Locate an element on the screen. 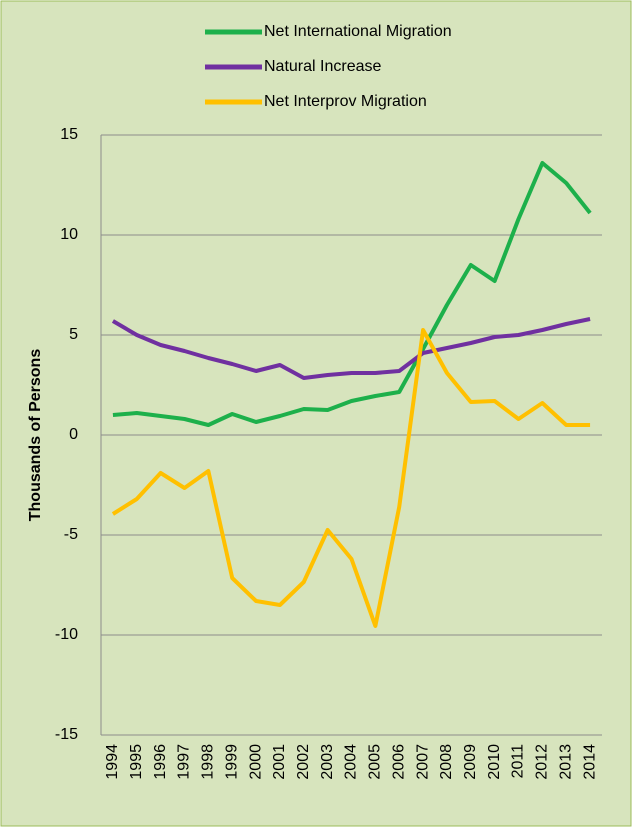  x-tick-label: 2014 is located at coordinates (589, 762).